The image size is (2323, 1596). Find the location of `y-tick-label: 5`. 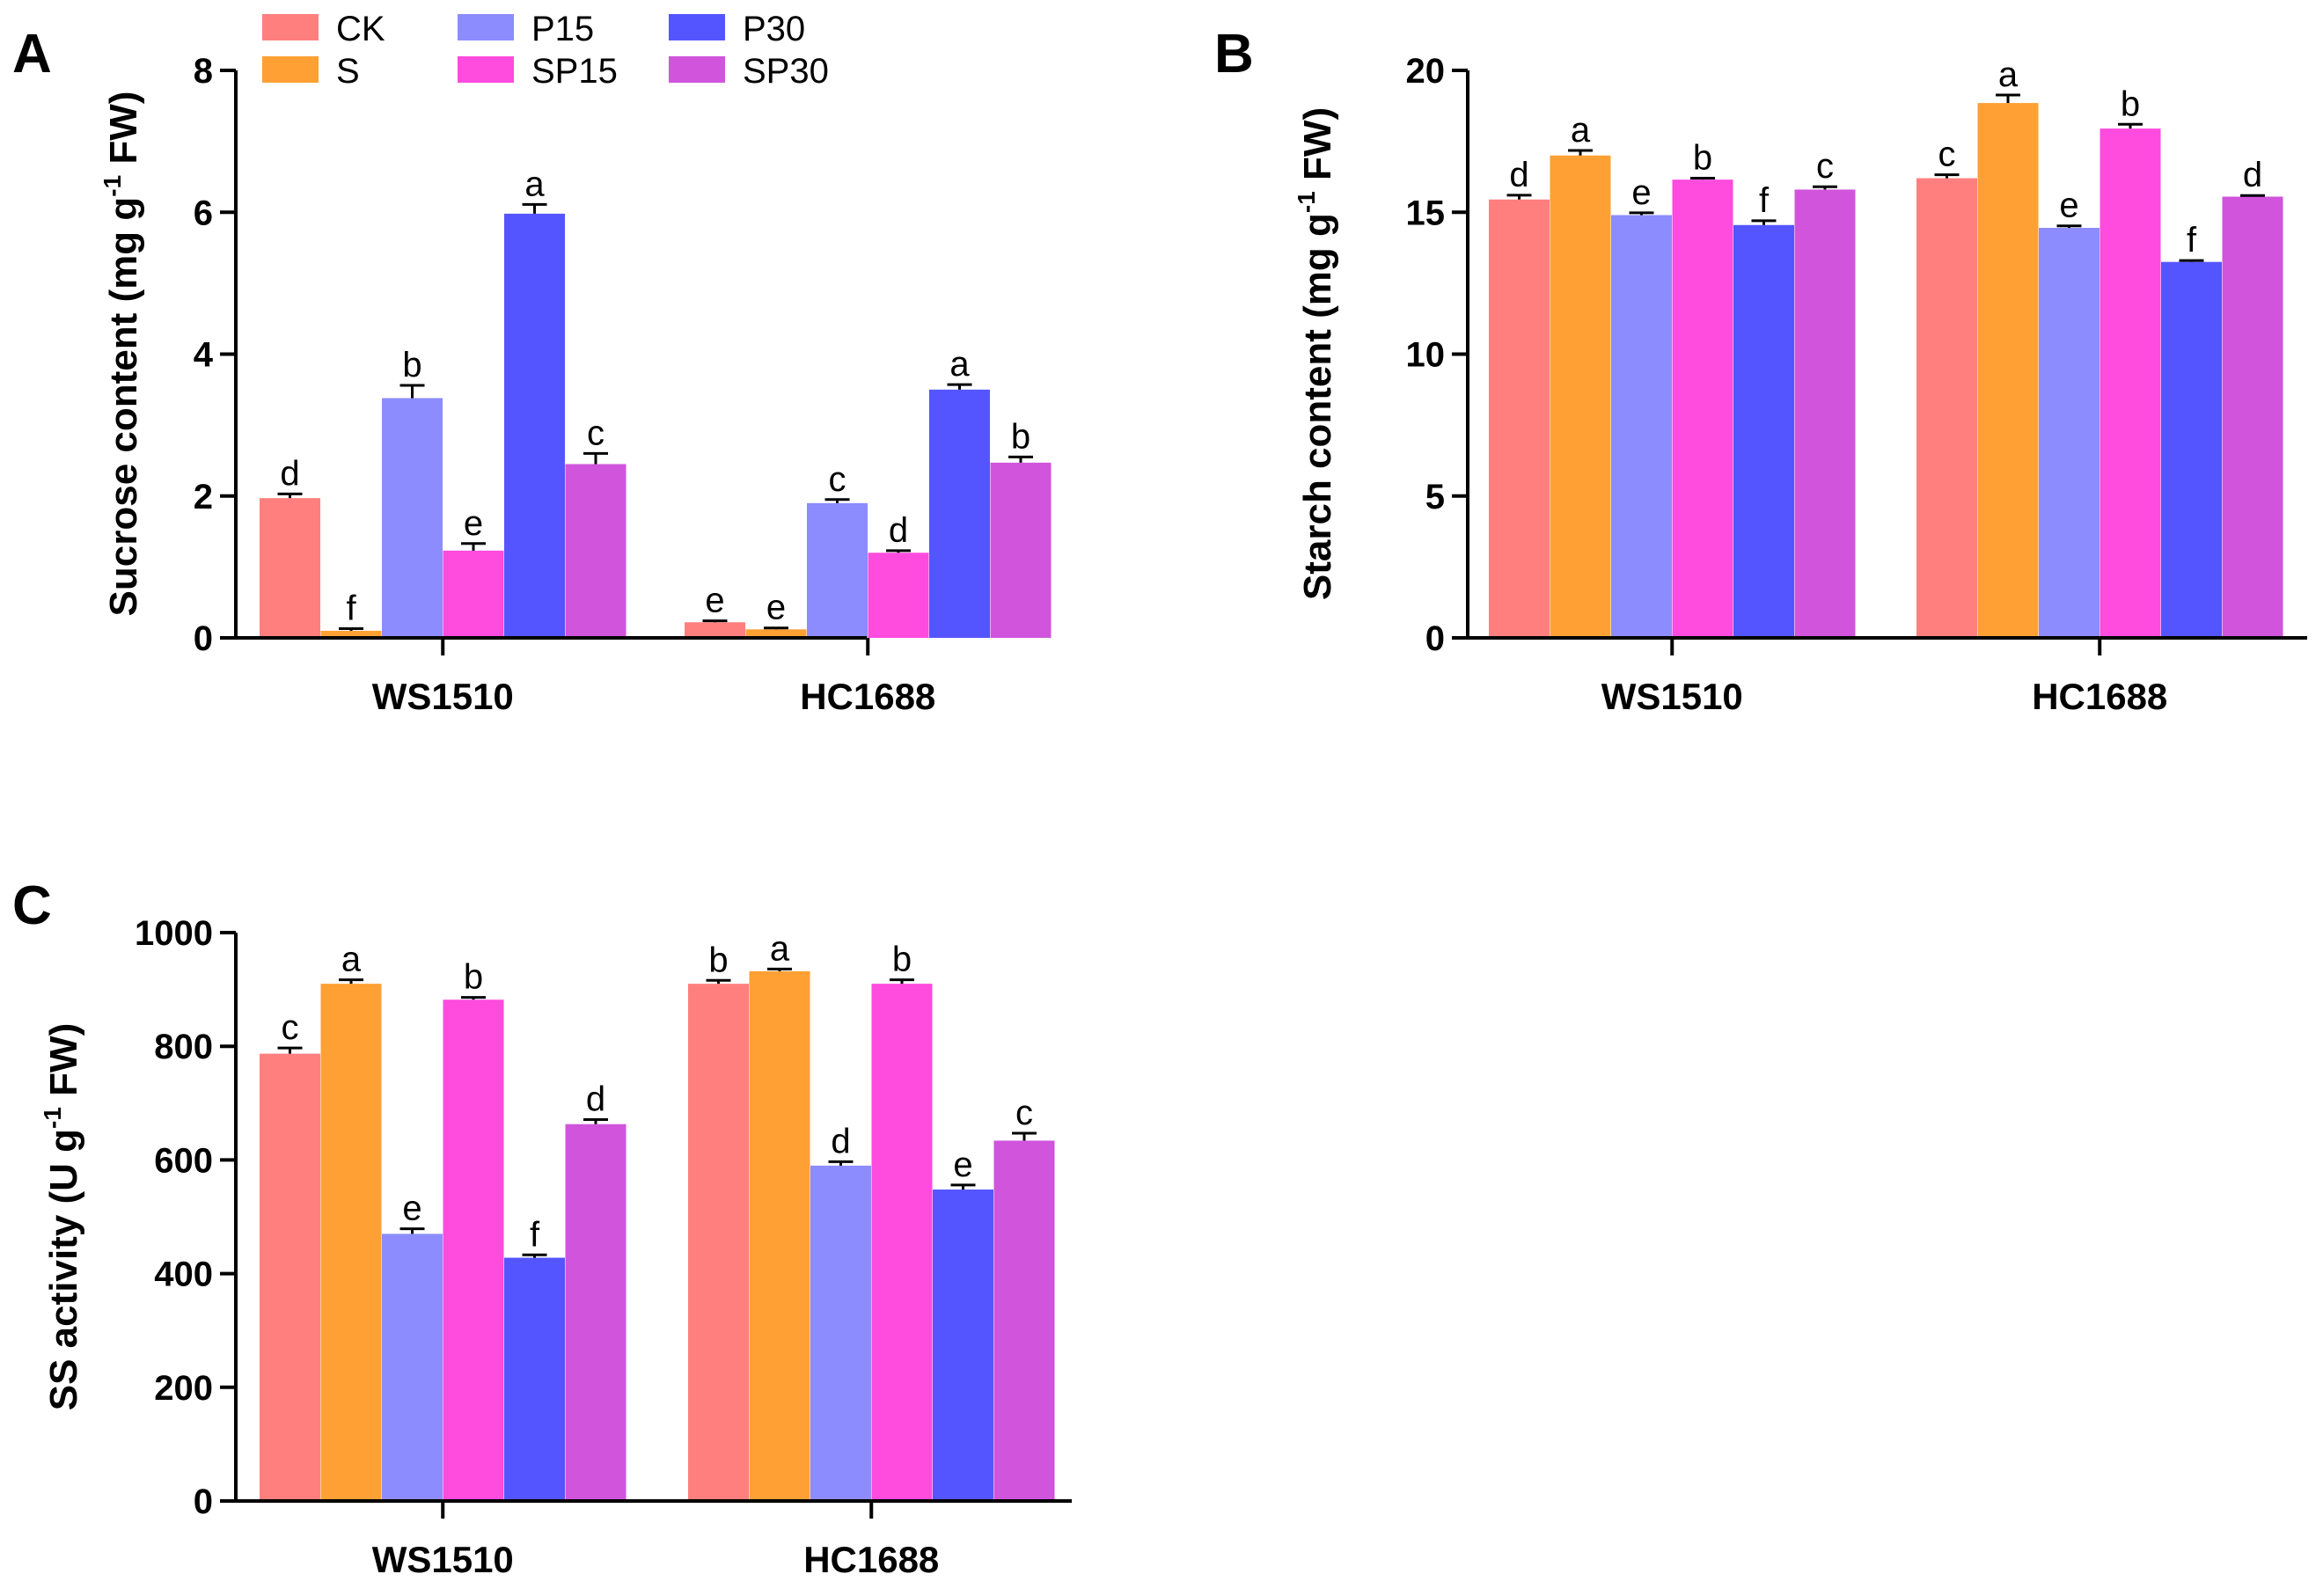

y-tick-label: 5 is located at coordinates (1435, 497).